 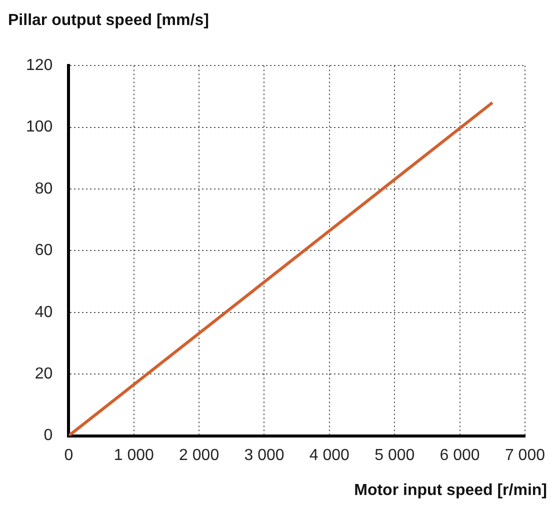 What do you see at coordinates (199, 455) in the screenshot?
I see `x-tick-label: 2 000` at bounding box center [199, 455].